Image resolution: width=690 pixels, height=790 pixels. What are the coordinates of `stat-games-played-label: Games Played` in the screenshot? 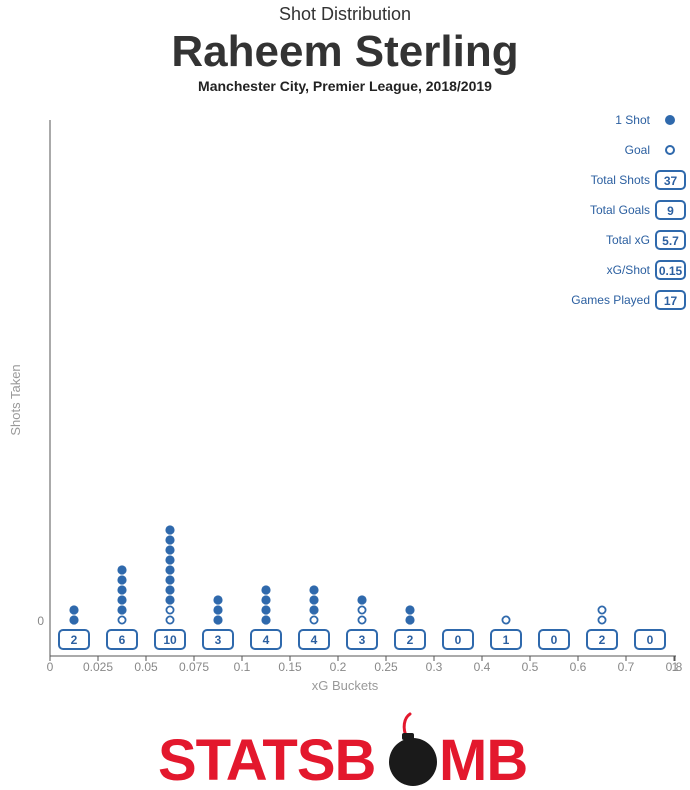 It's located at (610, 300).